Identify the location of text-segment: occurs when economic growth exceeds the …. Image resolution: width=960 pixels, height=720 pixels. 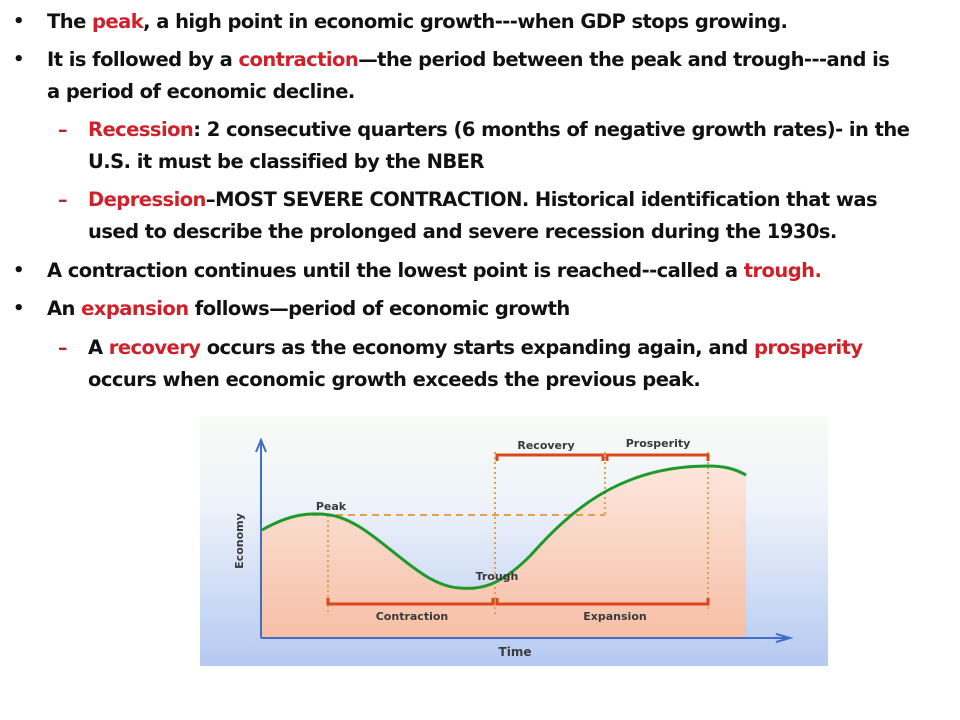
(394, 379).